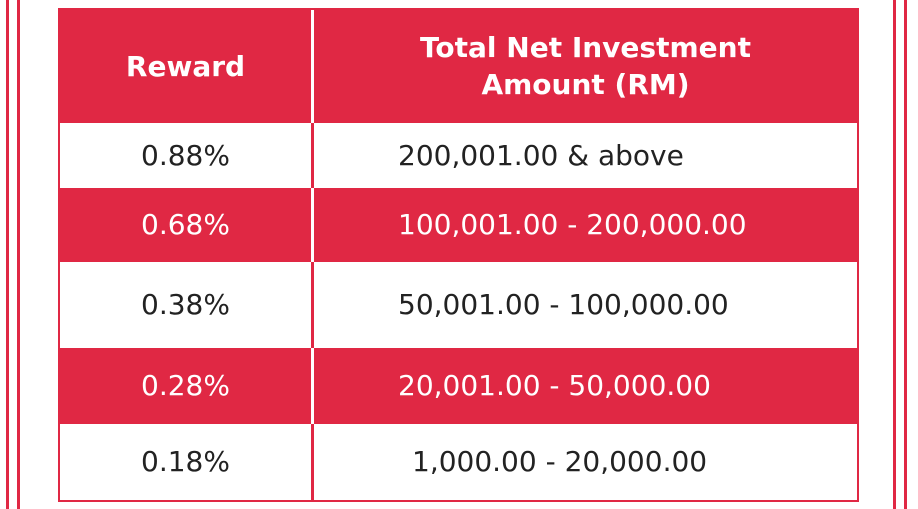 The width and height of the screenshot is (918, 509). Describe the element at coordinates (187, 66) in the screenshot. I see `reward-column-header: Reward` at that location.